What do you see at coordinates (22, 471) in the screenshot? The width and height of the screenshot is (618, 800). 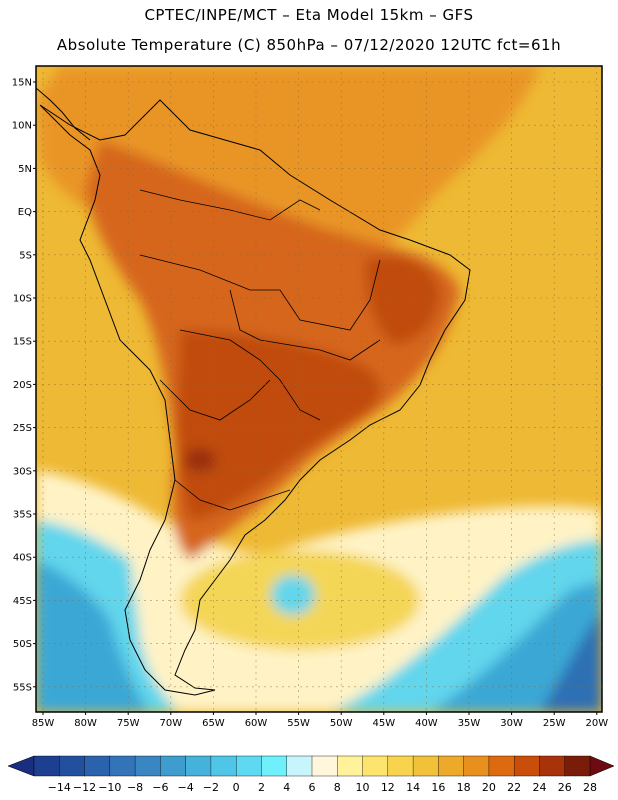 I see `lat-label: 30S` at bounding box center [22, 471].